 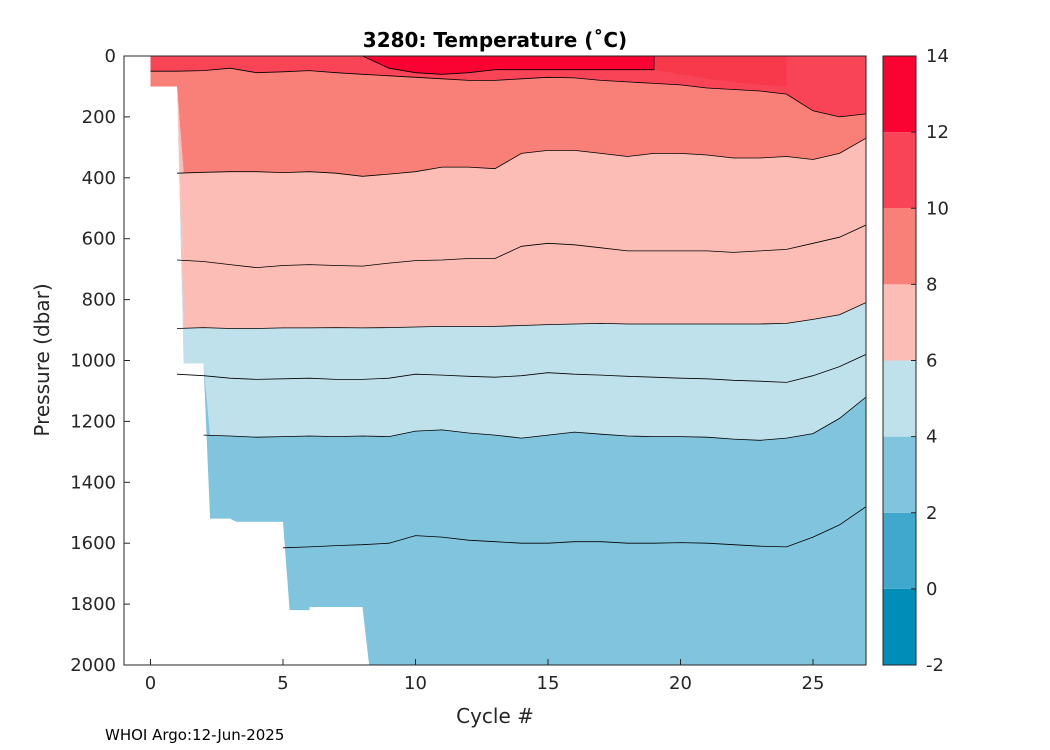 I want to click on y-tick-label: 1000, so click(x=93, y=361).